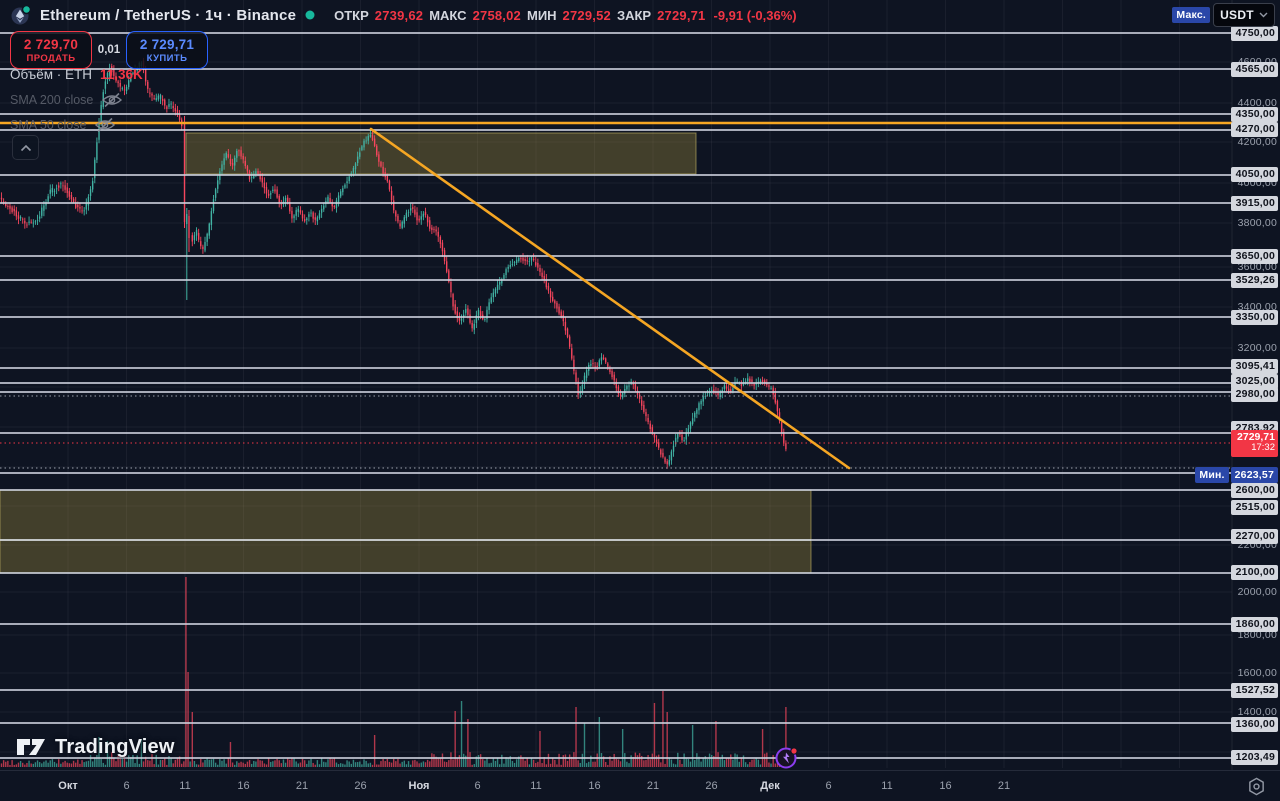  Describe the element at coordinates (1257, 142) in the screenshot. I see `price-scale-tick: 4200,00` at that location.